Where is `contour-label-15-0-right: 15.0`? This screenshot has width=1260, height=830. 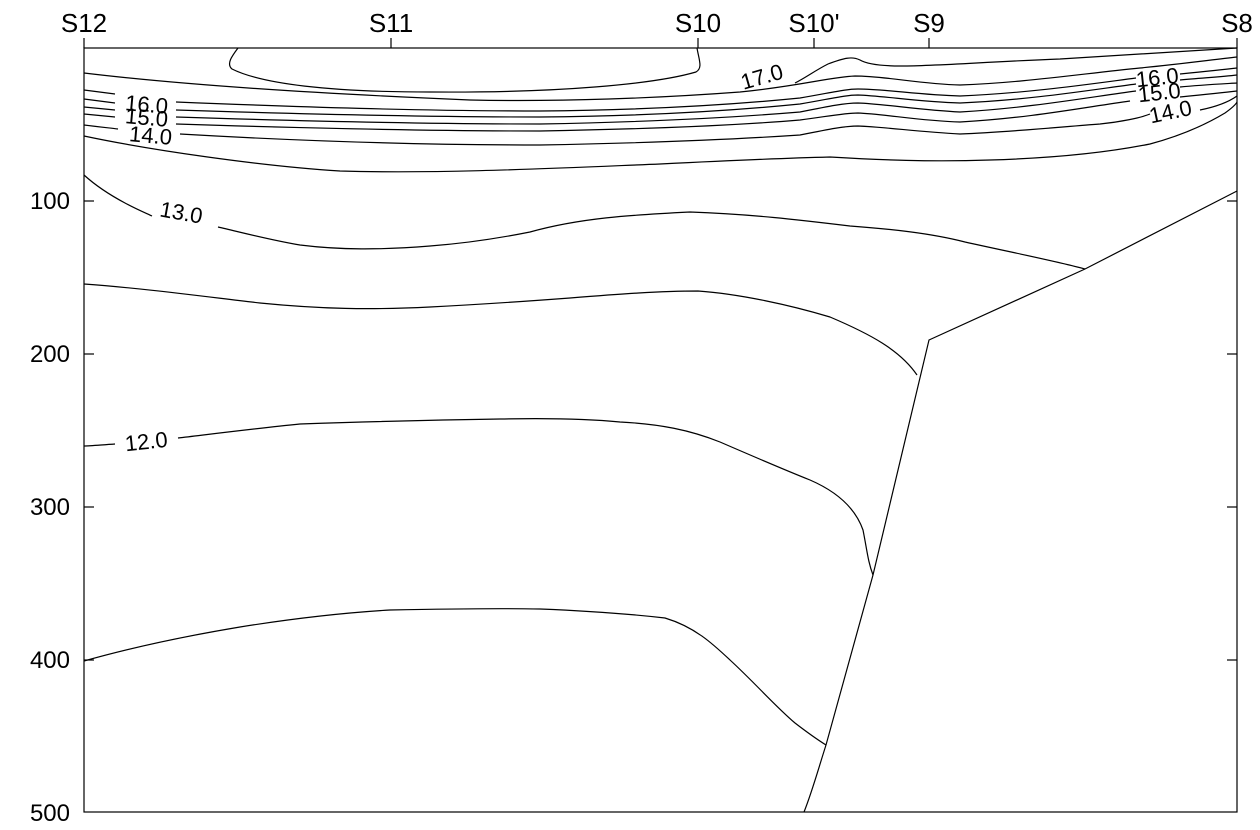 contour-label-15-0-right: 15.0 is located at coordinates (1159, 92).